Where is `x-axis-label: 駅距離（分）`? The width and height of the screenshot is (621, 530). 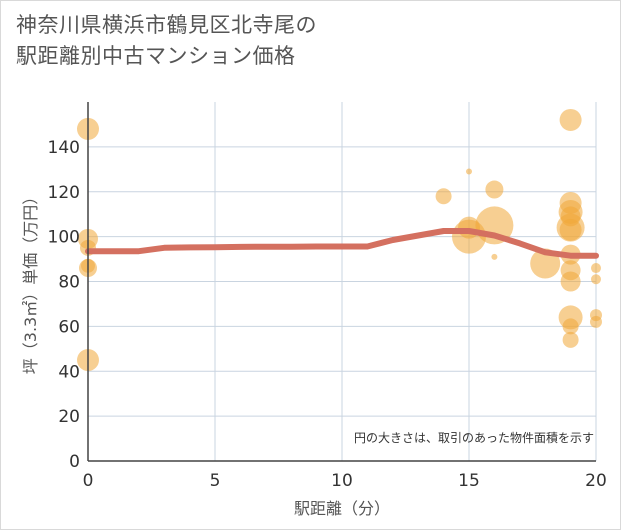
x-axis-label: 駅距離（分） is located at coordinates (342, 508).